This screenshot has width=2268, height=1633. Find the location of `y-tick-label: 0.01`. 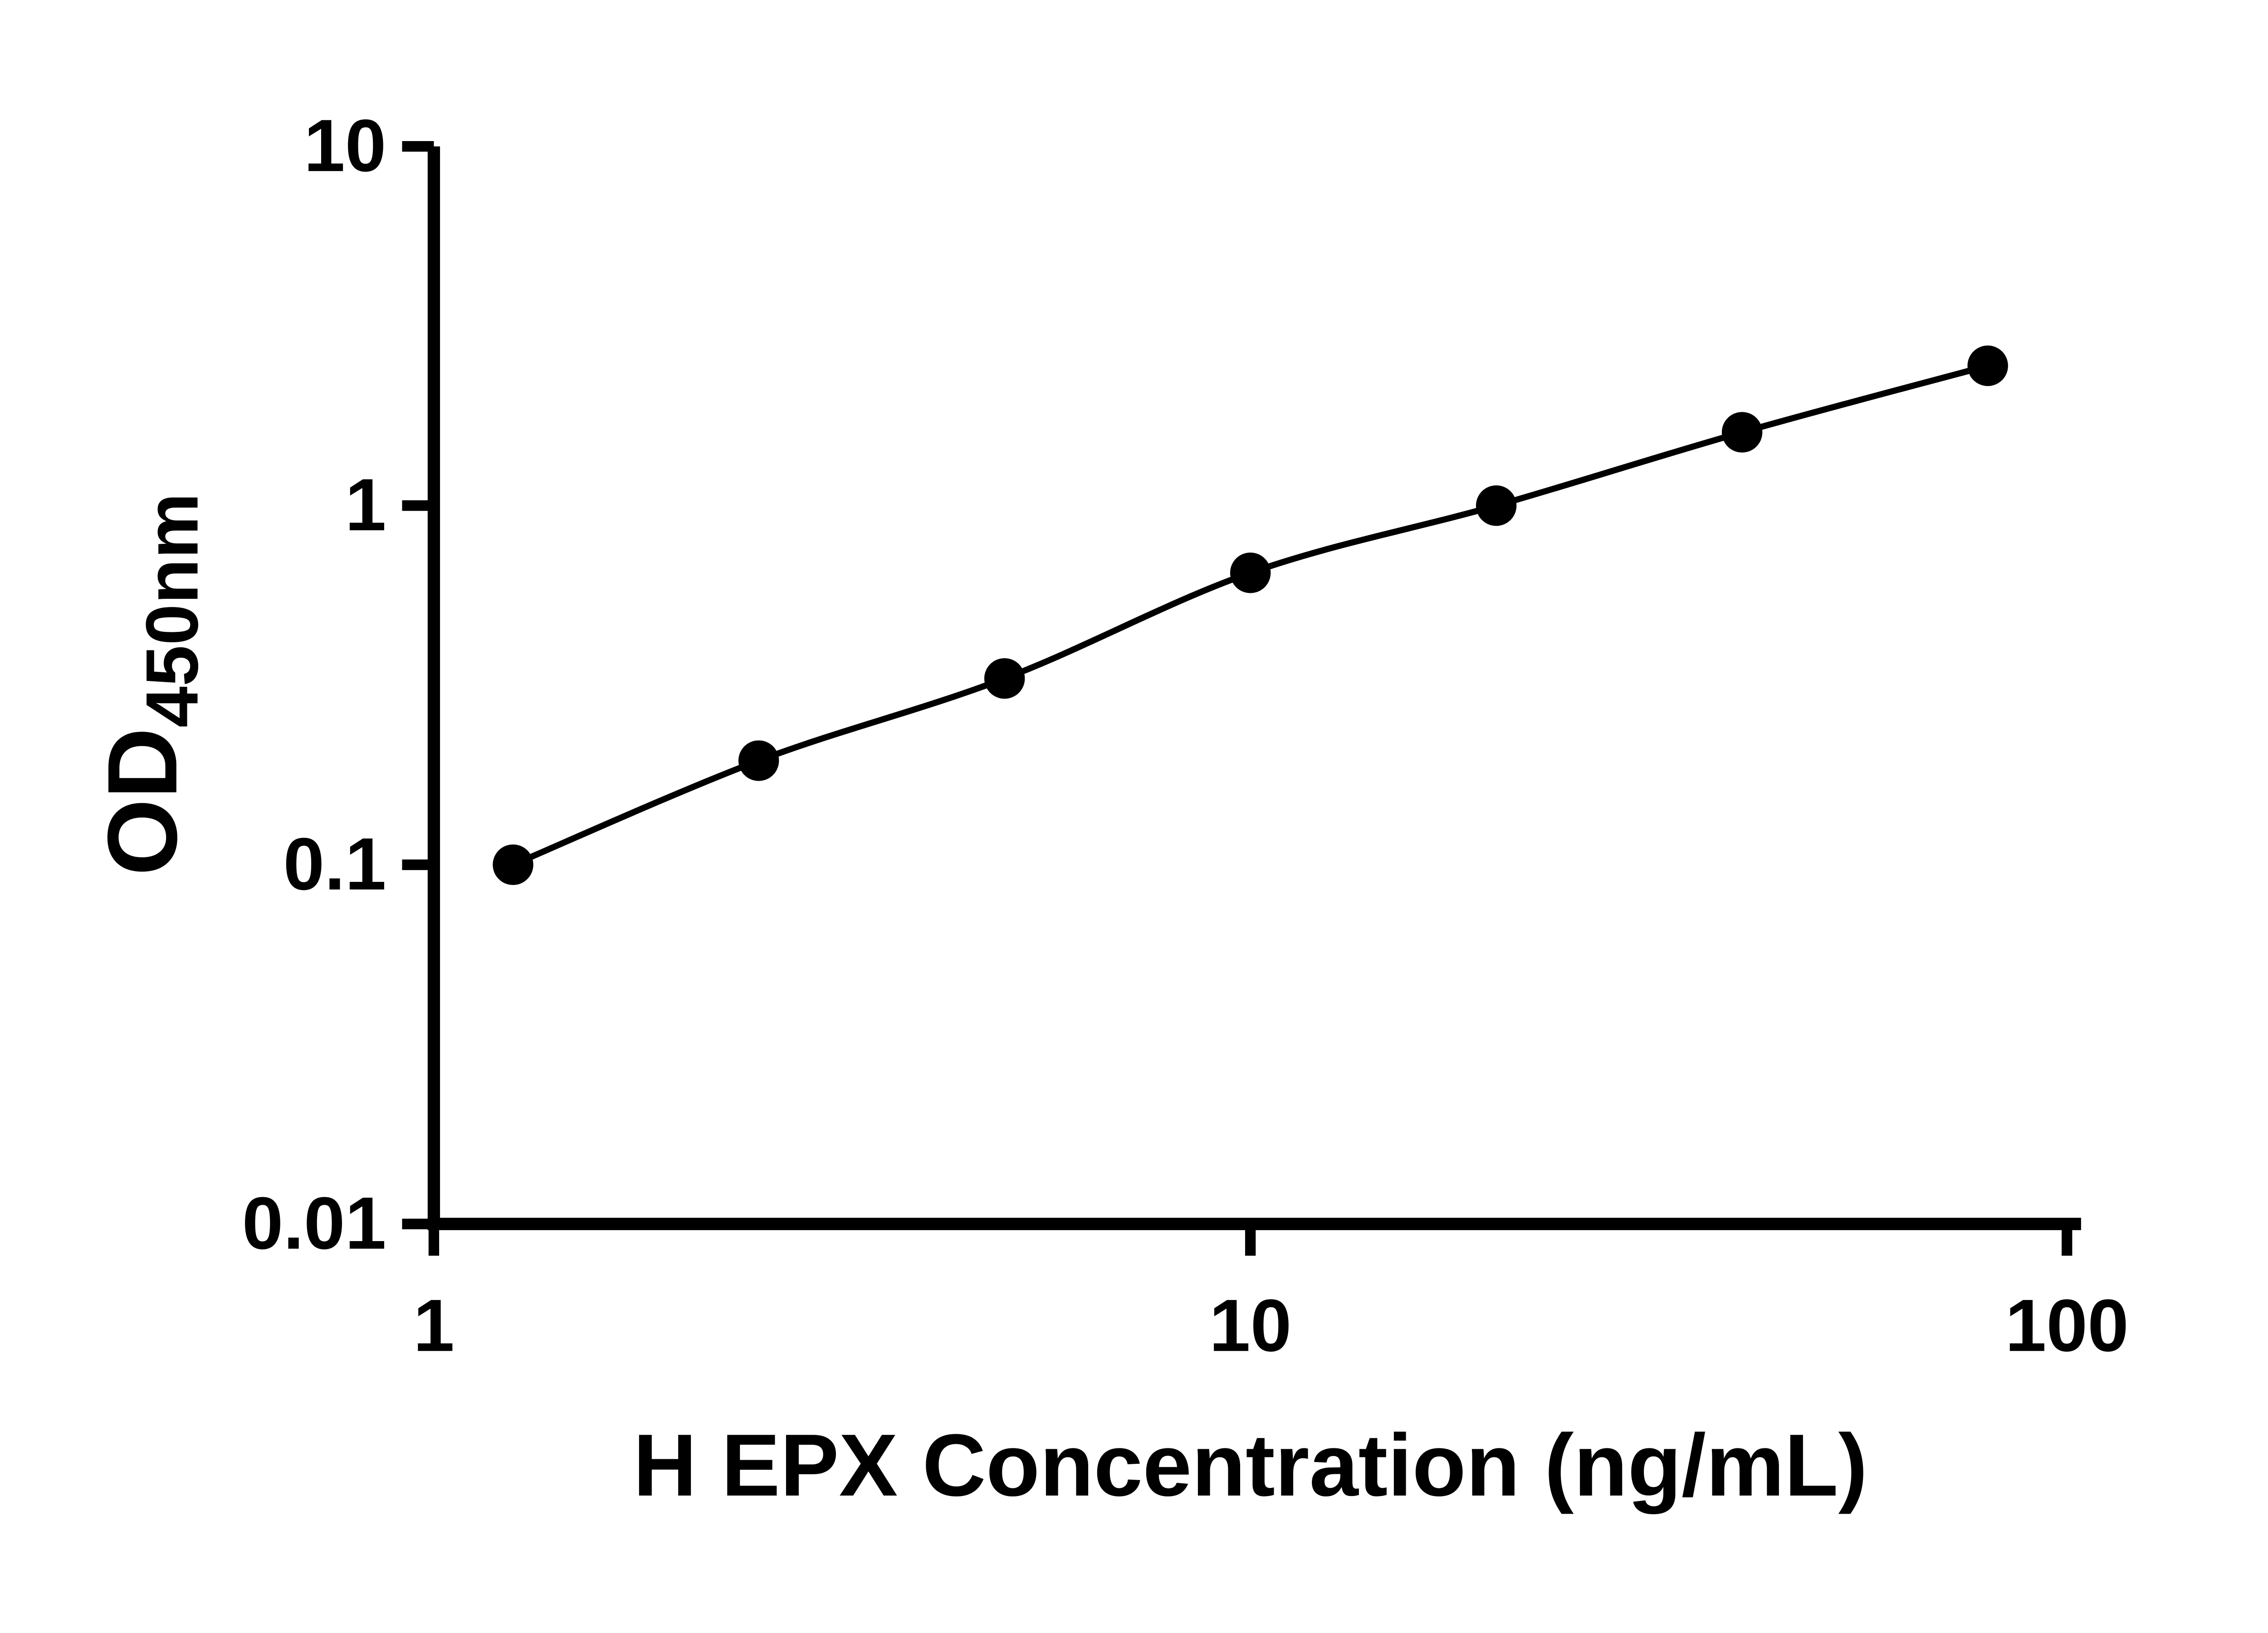

y-tick-label: 0.01 is located at coordinates (314, 1223).